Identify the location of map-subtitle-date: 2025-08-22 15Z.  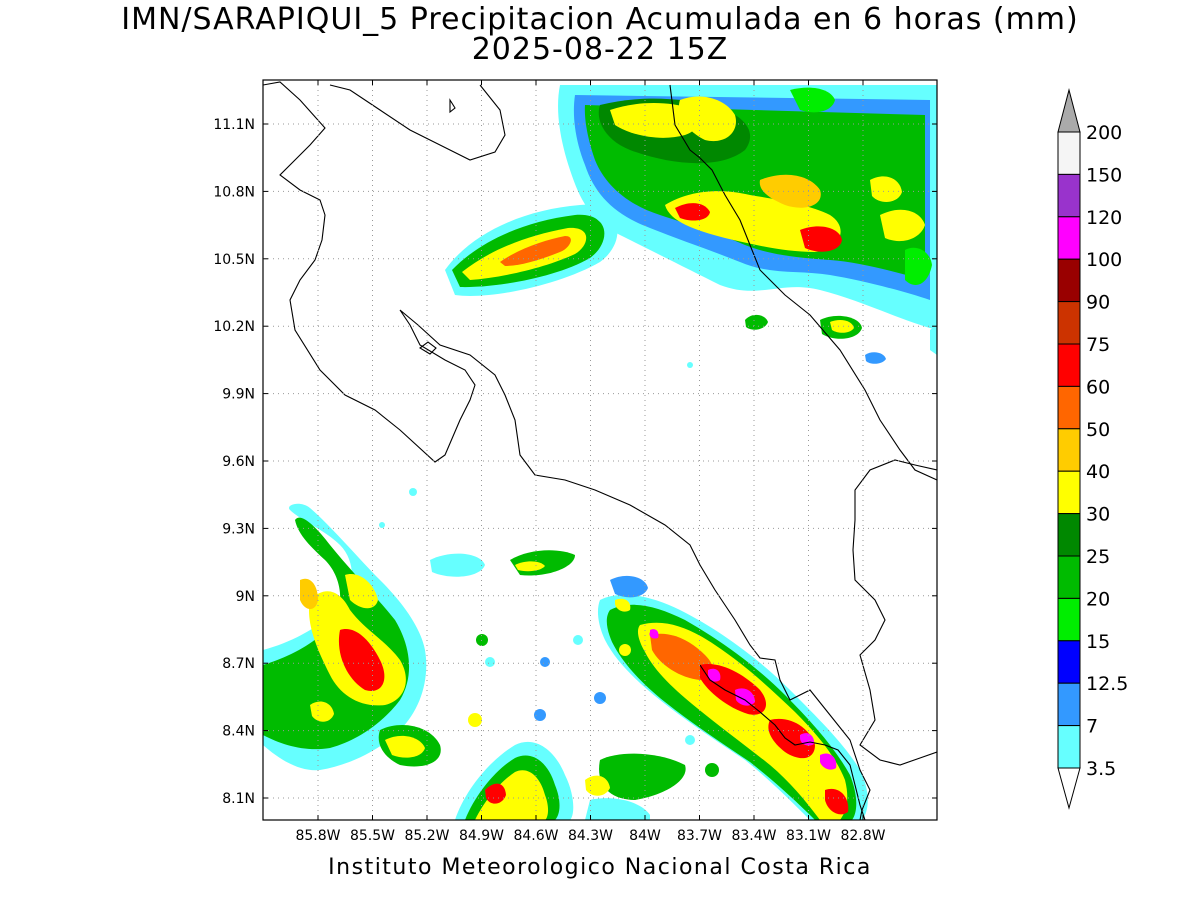
(600, 49).